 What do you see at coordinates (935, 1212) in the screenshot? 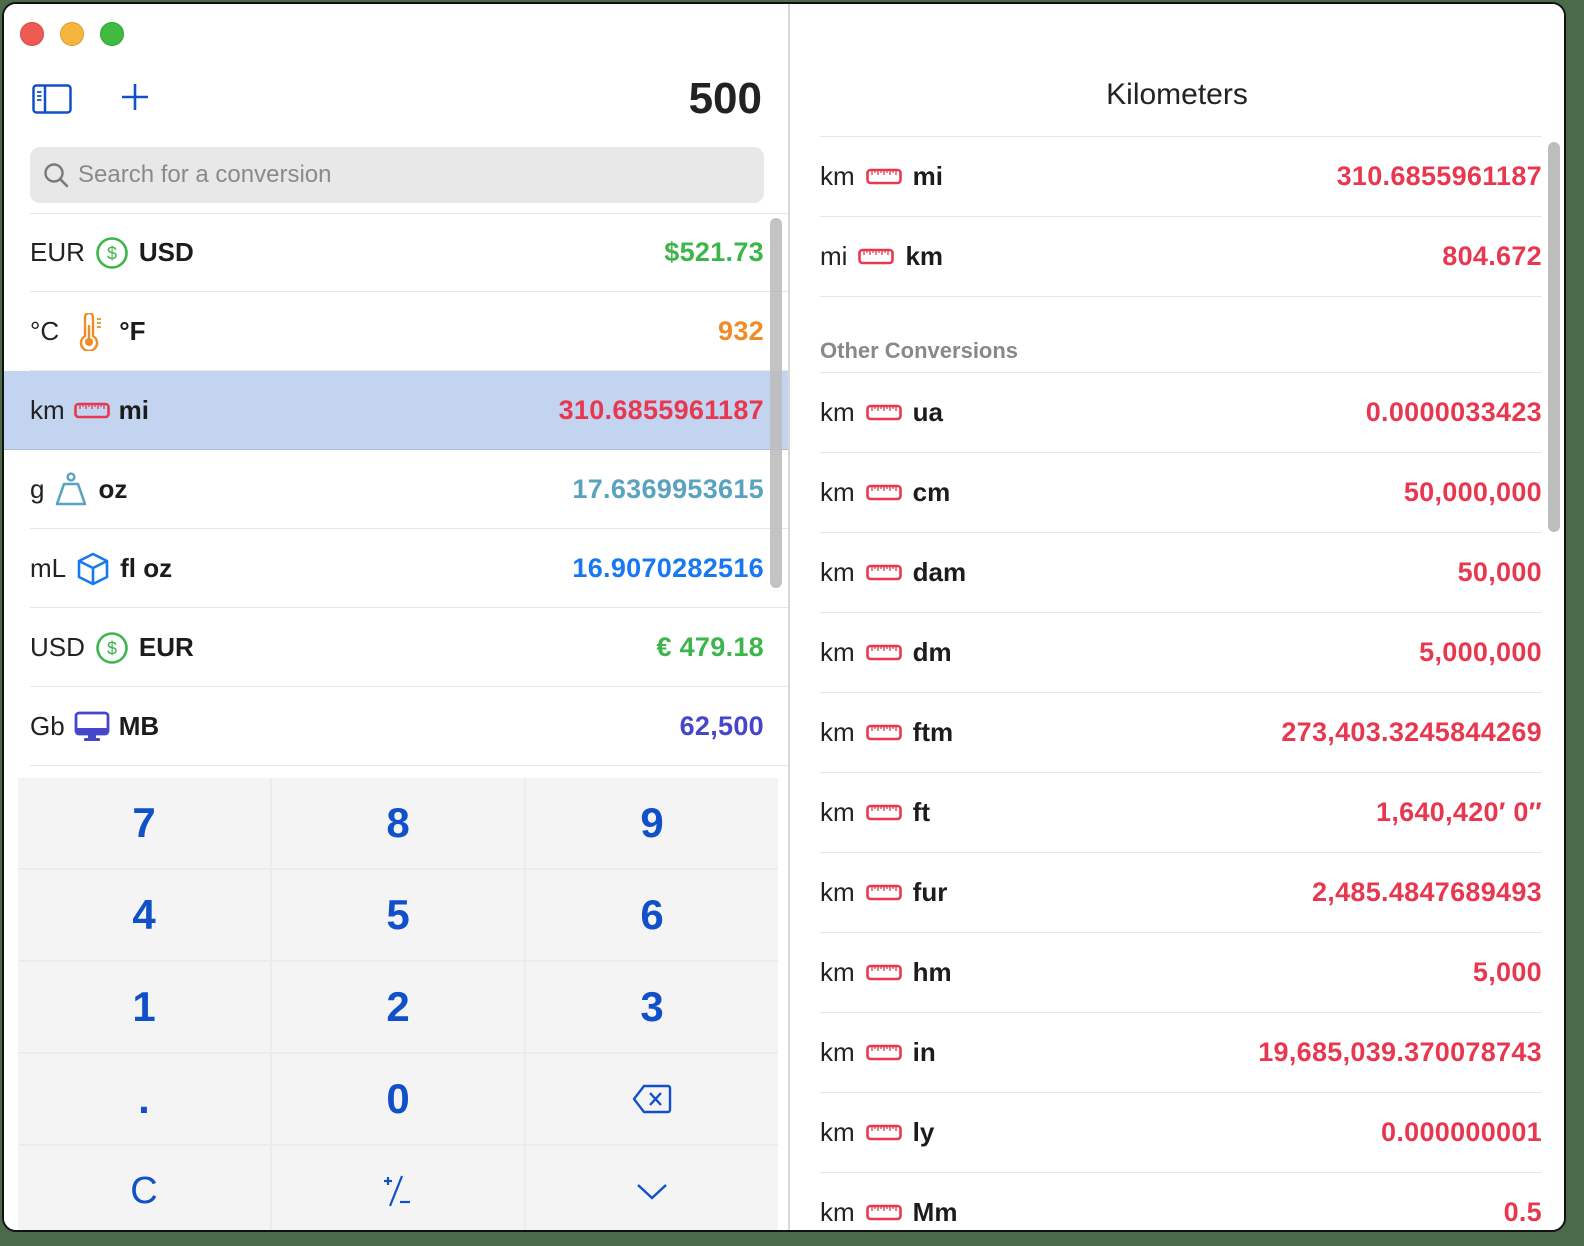
I see `to-unit: Mm` at bounding box center [935, 1212].